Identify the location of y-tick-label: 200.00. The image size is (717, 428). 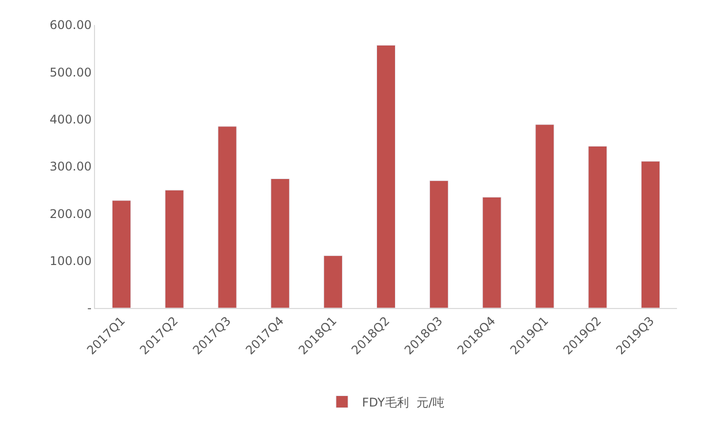
(71, 213).